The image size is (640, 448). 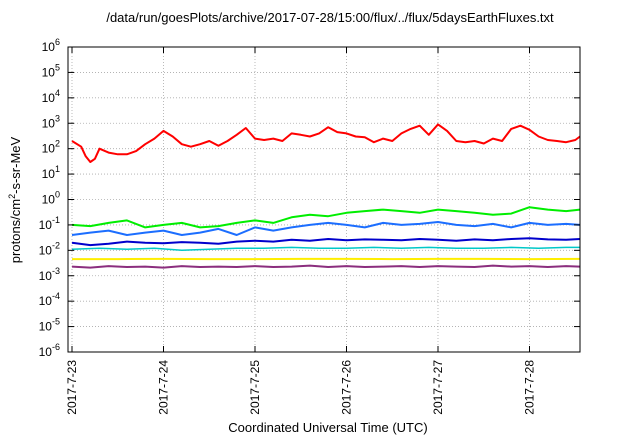 I want to click on y-tick-label: 10⁻¹, so click(x=49, y=223).